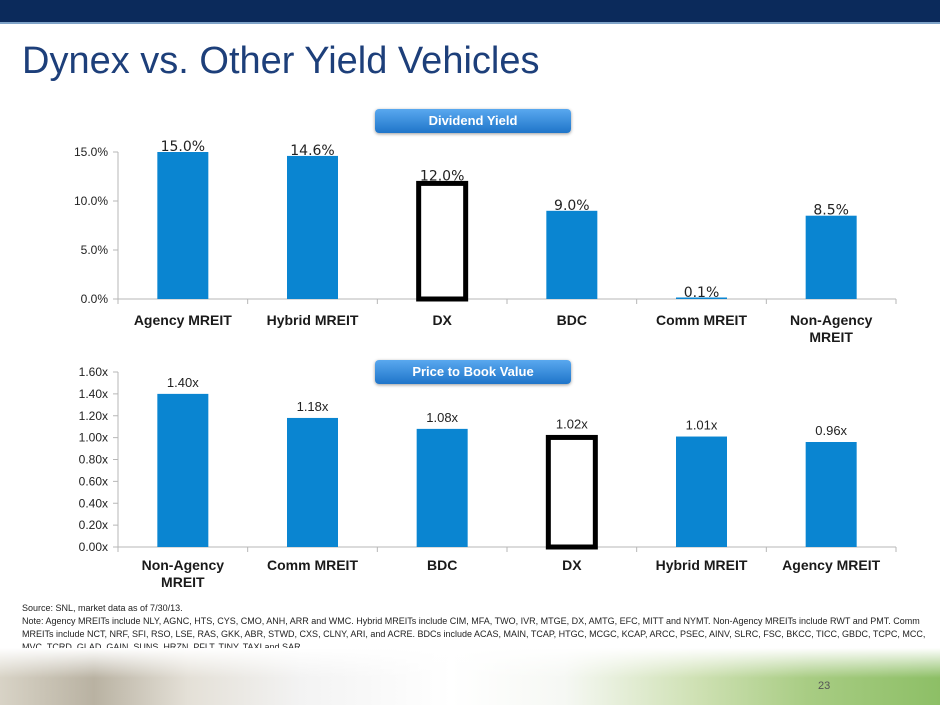 This screenshot has width=940, height=705. What do you see at coordinates (442, 417) in the screenshot?
I see `data-label: 1.08x` at bounding box center [442, 417].